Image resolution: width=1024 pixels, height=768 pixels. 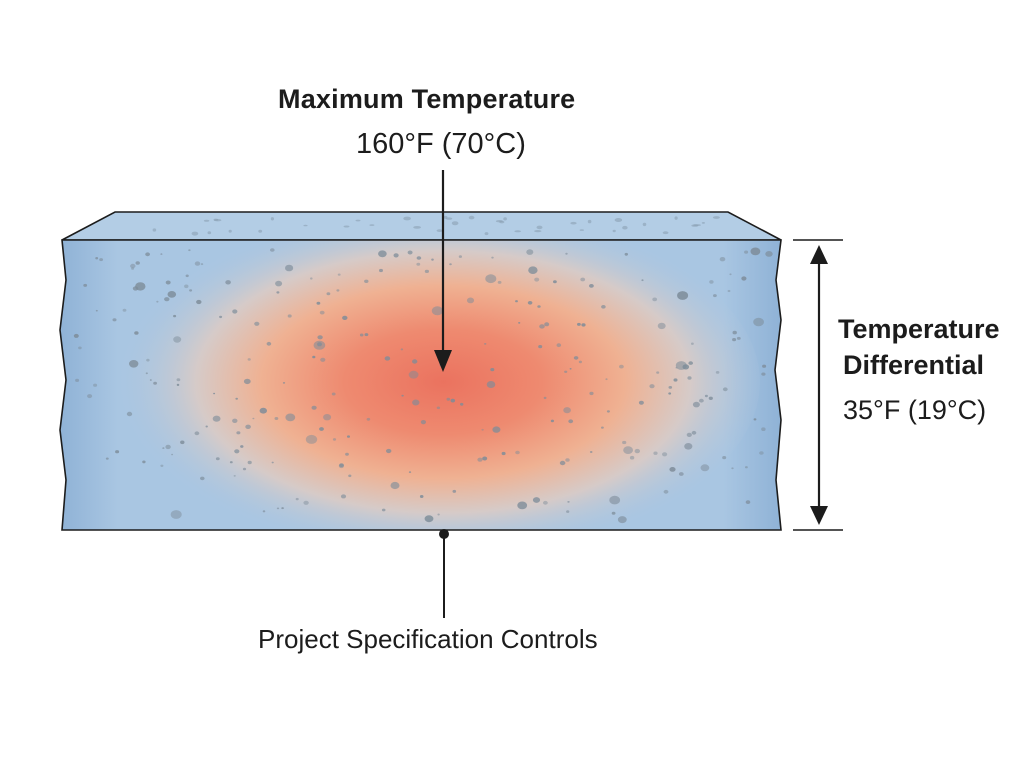 I want to click on project-specification-label: Project Specification Controls, so click(x=428, y=639).